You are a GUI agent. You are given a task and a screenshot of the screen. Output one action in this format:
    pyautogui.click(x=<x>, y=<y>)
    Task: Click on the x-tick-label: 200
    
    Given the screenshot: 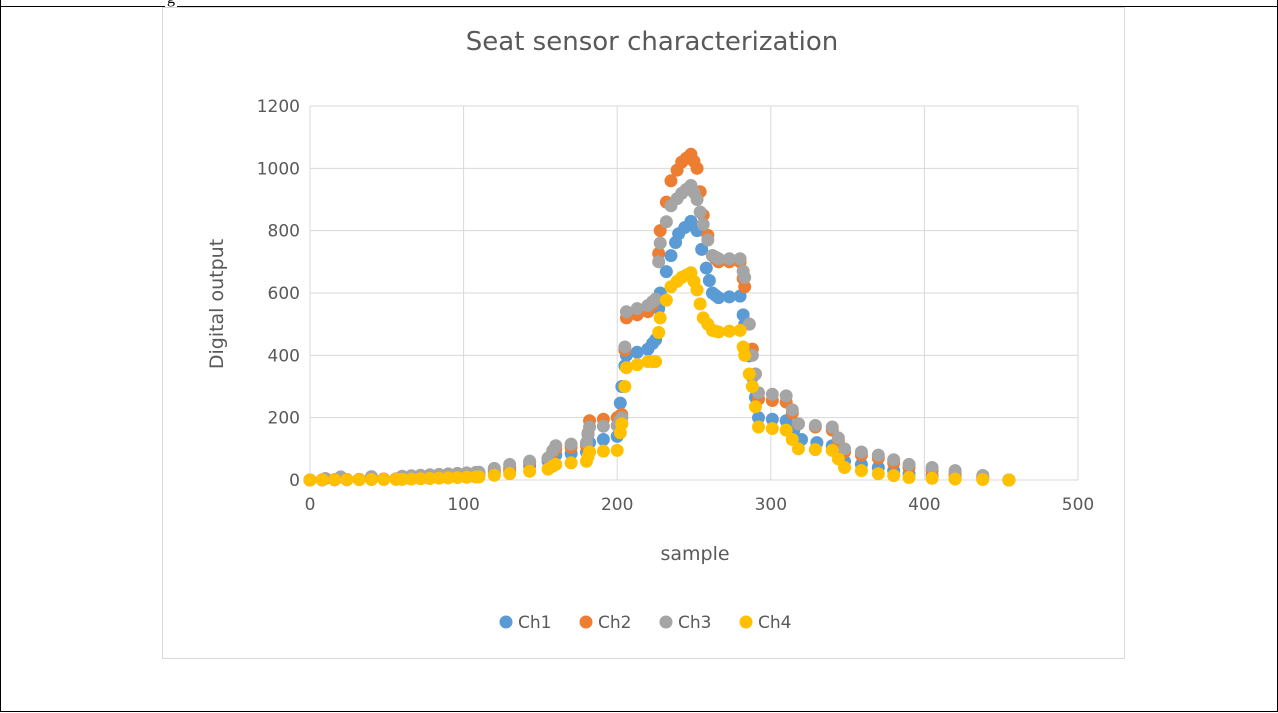 What is the action you would take?
    pyautogui.click(x=617, y=505)
    